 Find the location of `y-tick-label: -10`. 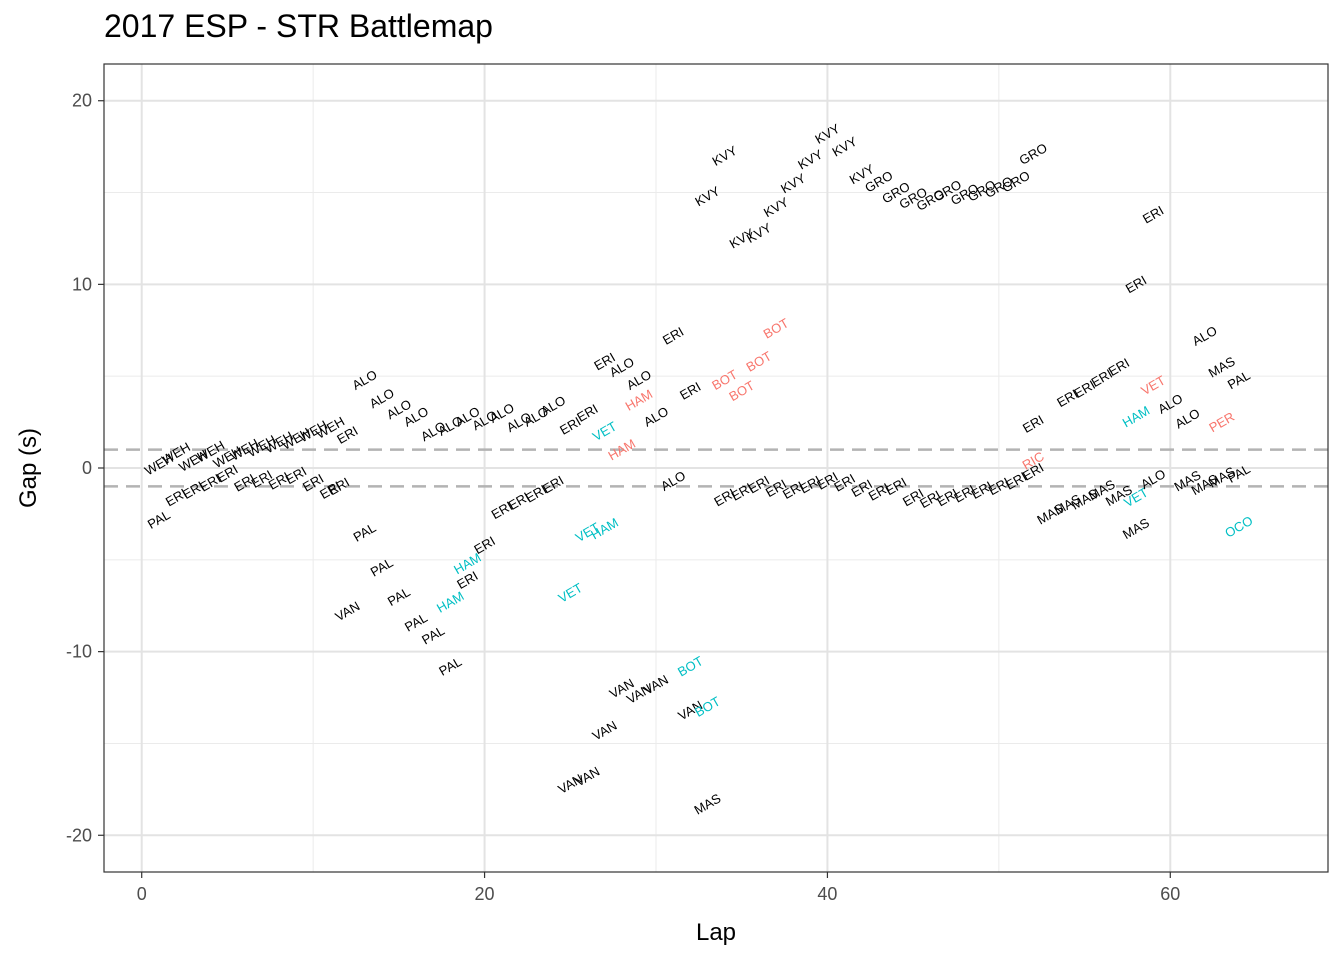

y-tick-label: -10 is located at coordinates (79, 652).